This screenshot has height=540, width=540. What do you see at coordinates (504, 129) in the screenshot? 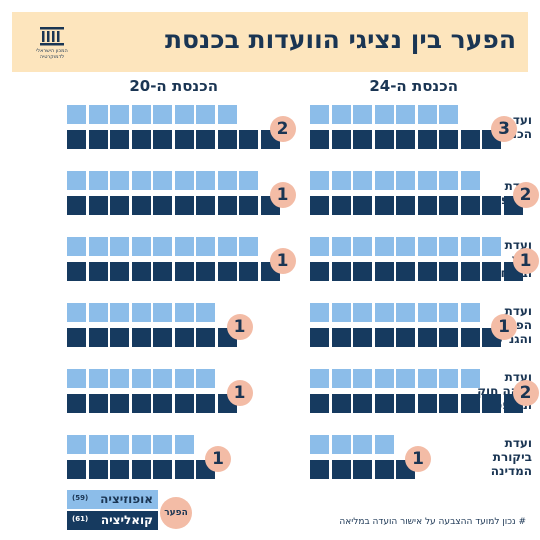
I see `gap-bubble: 3` at bounding box center [504, 129].